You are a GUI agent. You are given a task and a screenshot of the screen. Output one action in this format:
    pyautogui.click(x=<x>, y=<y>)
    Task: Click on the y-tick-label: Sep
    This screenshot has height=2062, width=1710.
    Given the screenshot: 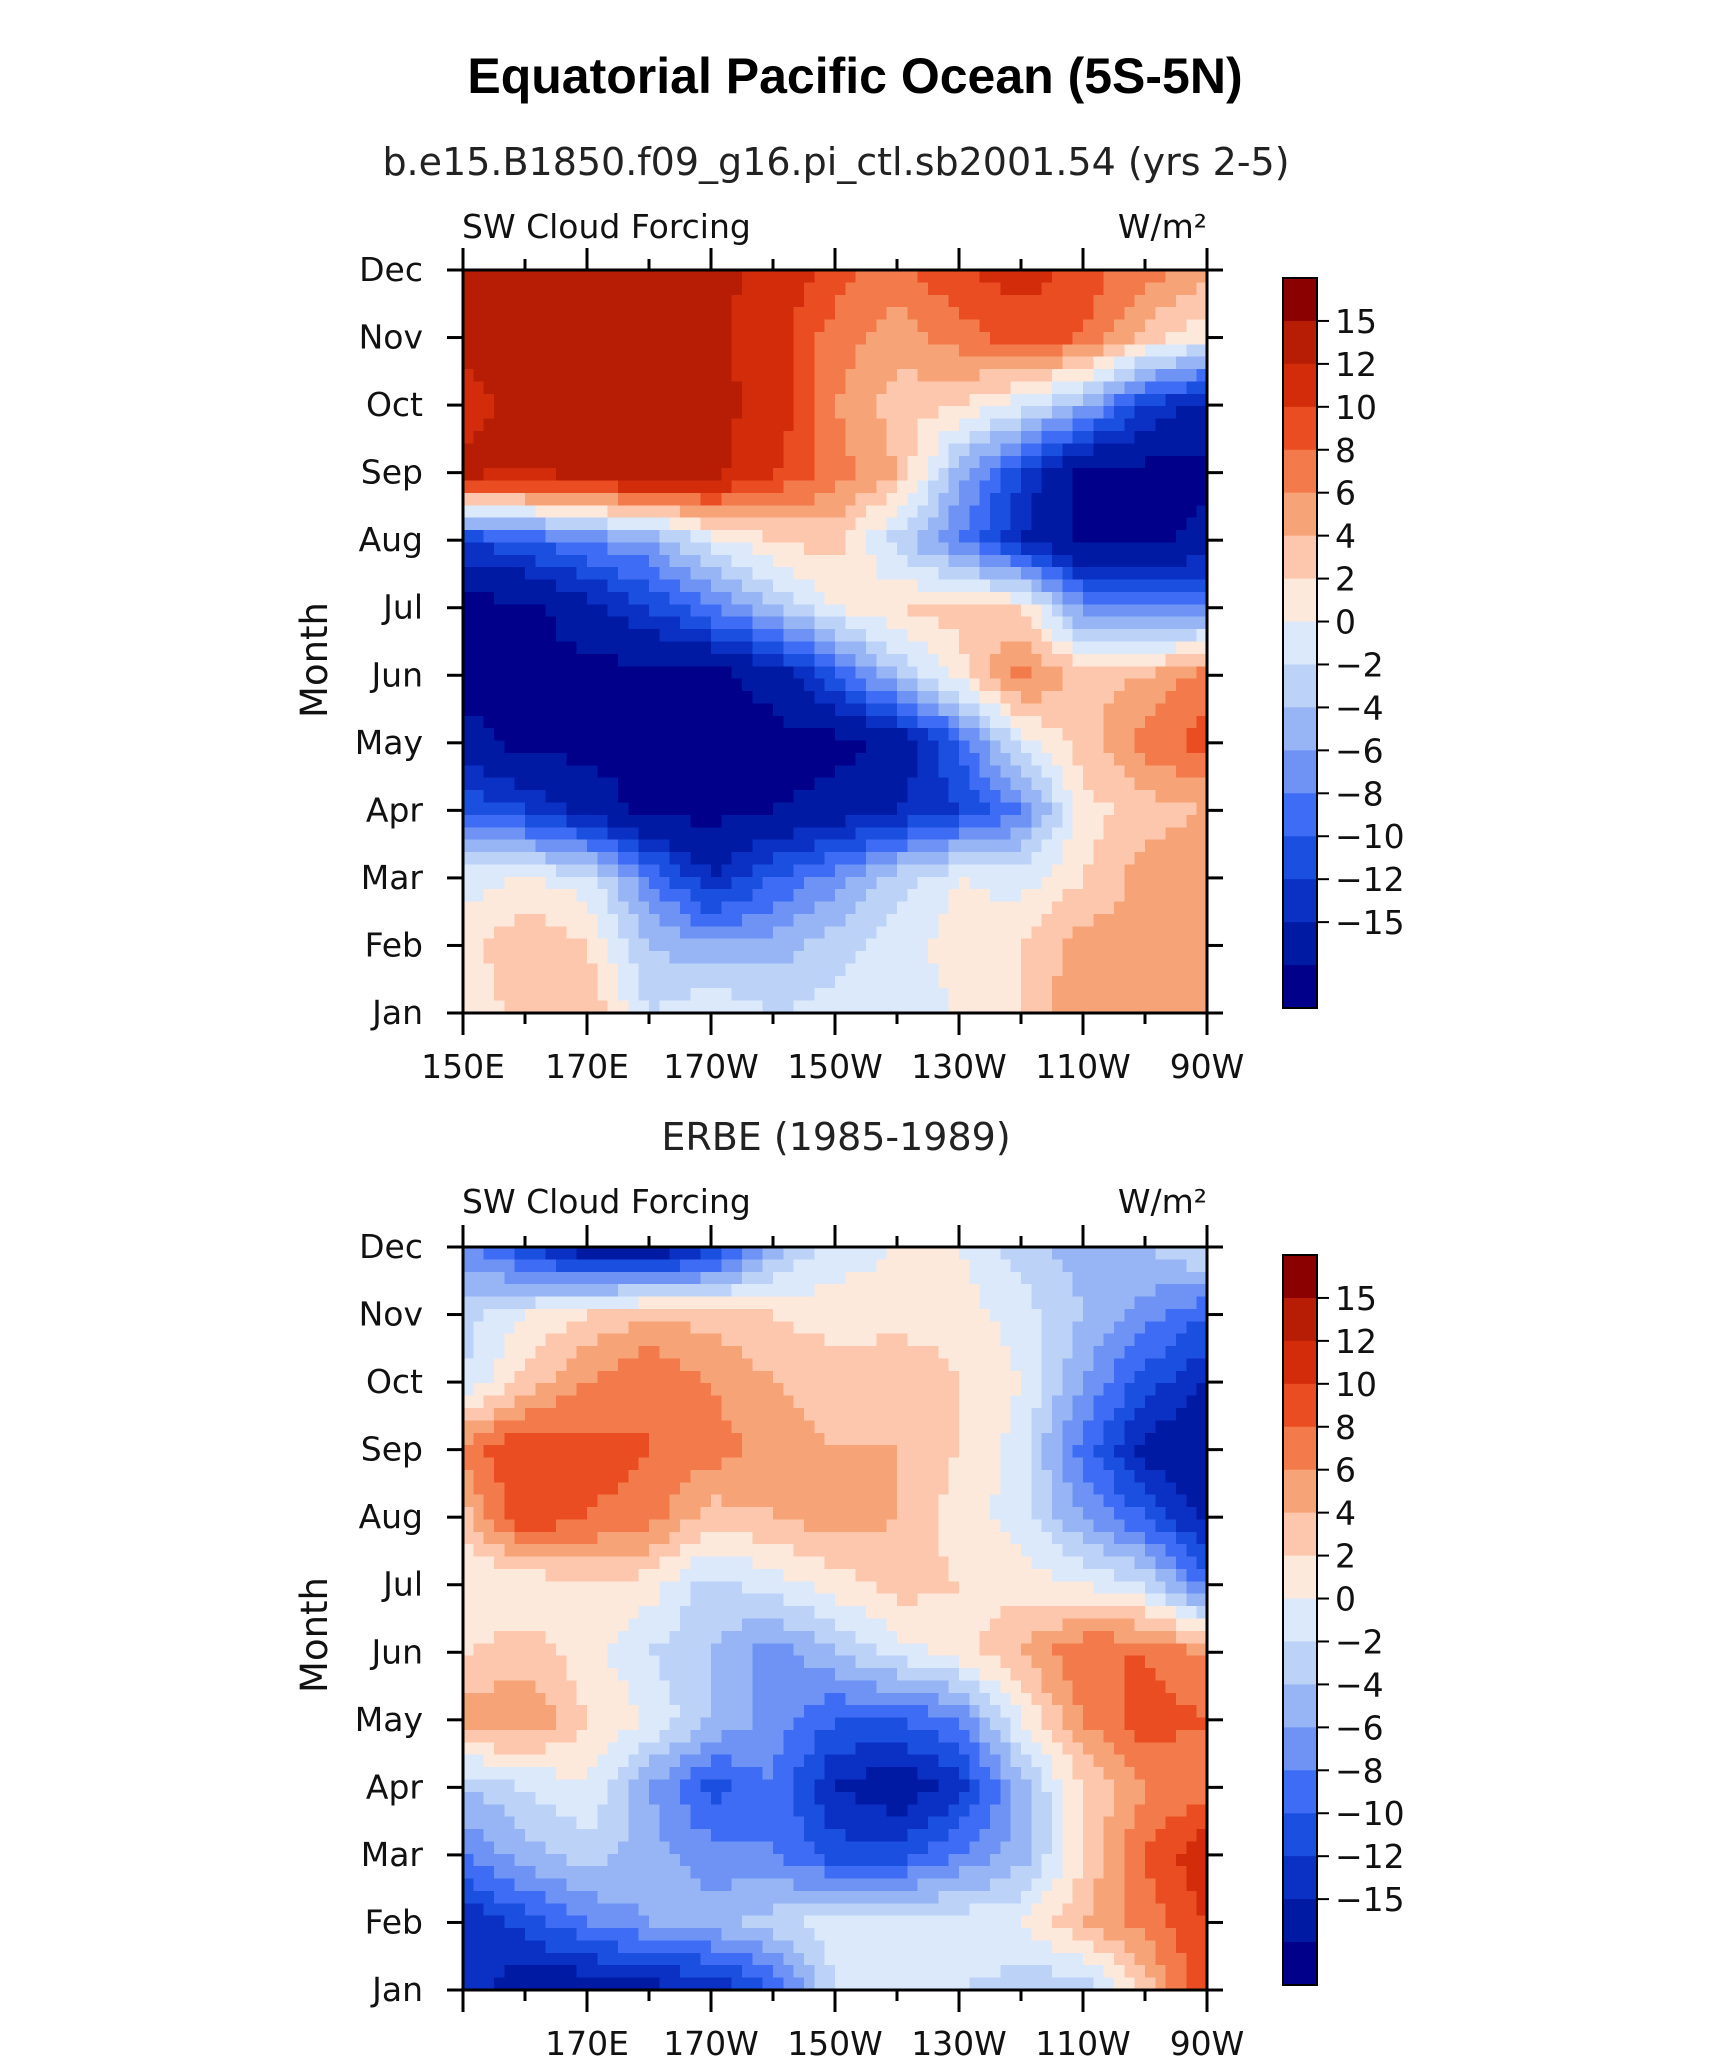 What is the action you would take?
    pyautogui.click(x=392, y=472)
    